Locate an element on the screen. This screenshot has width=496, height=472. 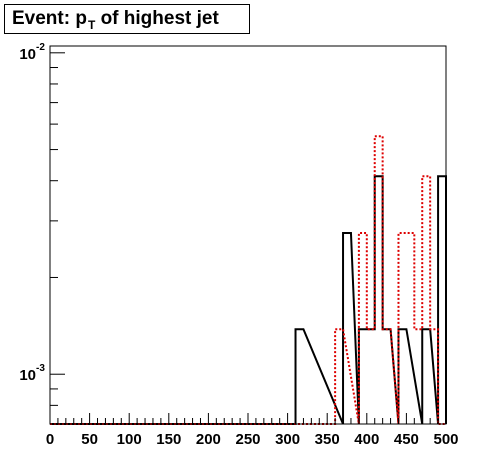
x-tick-label: 350 is located at coordinates (327, 439).